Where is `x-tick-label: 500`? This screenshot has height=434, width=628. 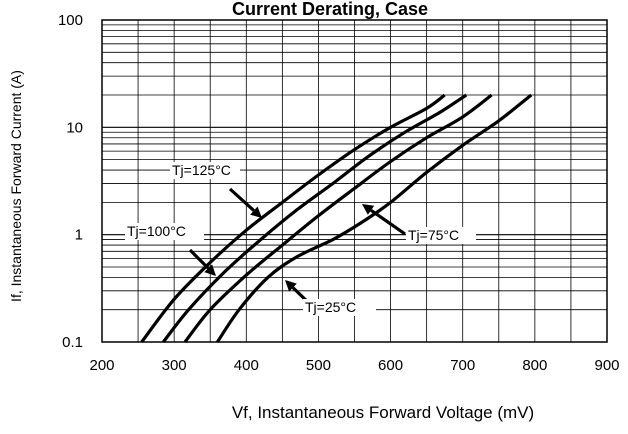 x-tick-label: 500 is located at coordinates (318, 365).